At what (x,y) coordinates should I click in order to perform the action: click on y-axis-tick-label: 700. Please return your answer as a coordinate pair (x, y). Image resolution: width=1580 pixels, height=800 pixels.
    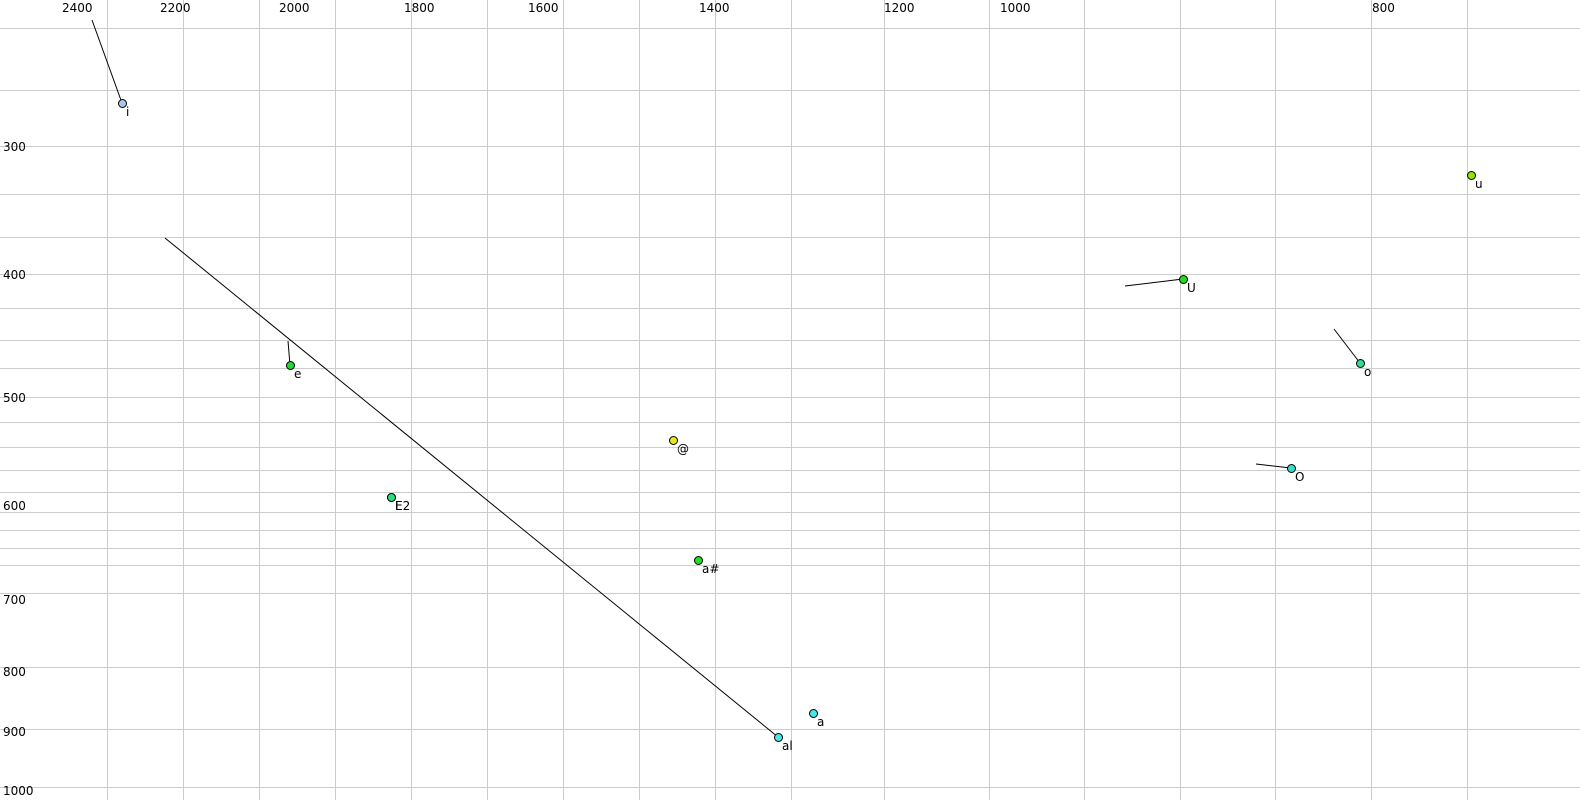
    Looking at the image, I should click on (14, 600).